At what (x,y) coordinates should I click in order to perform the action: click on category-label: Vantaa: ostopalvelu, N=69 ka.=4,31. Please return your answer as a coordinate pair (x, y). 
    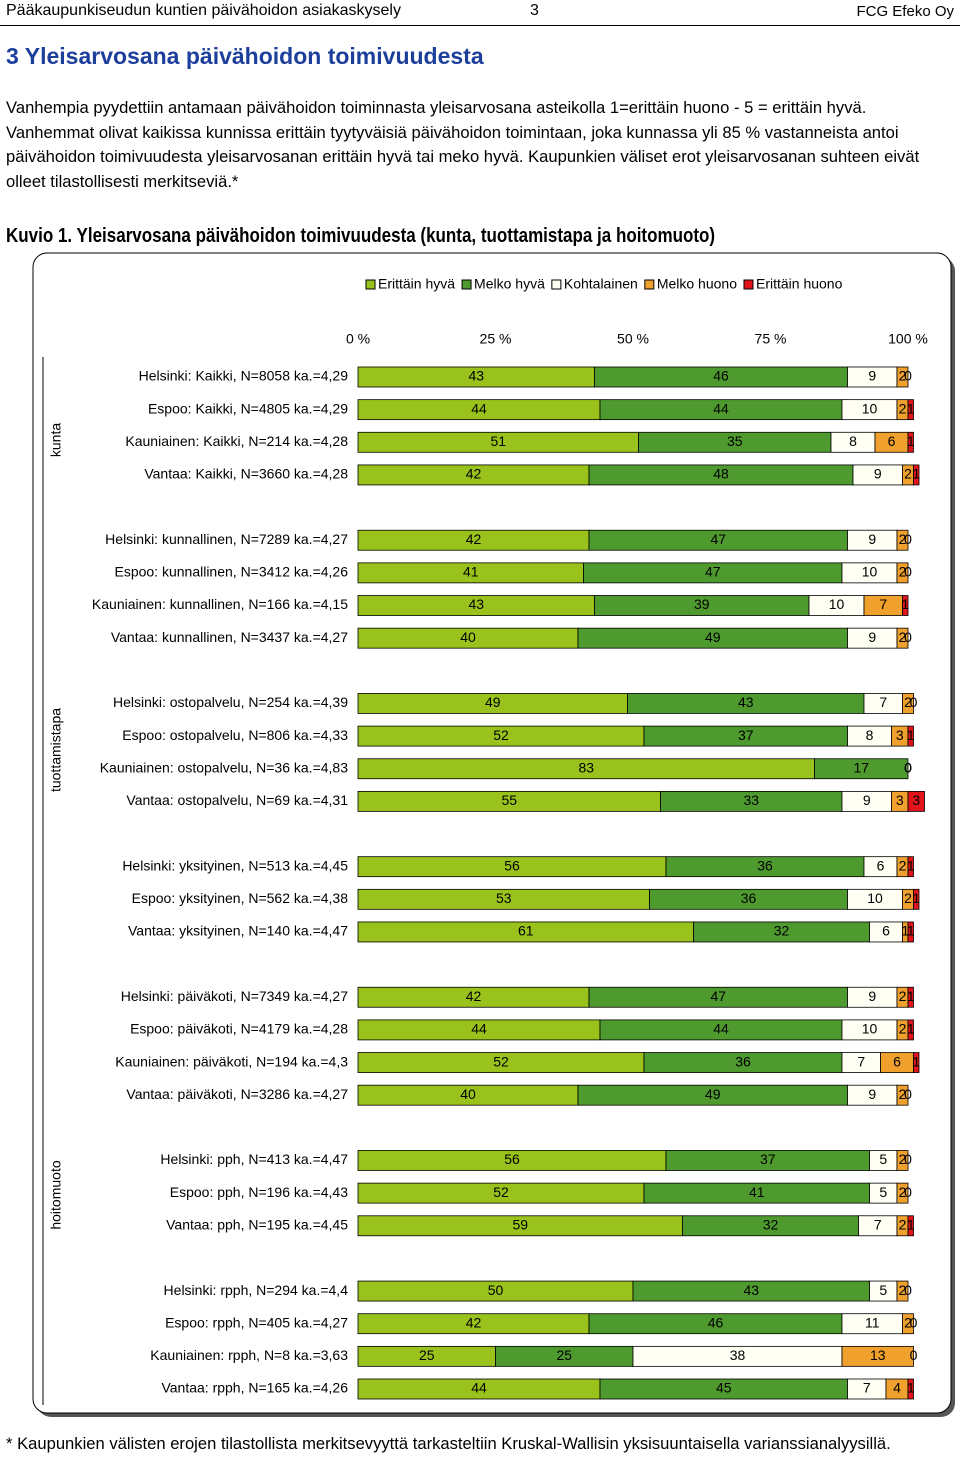
    Looking at the image, I should click on (237, 800).